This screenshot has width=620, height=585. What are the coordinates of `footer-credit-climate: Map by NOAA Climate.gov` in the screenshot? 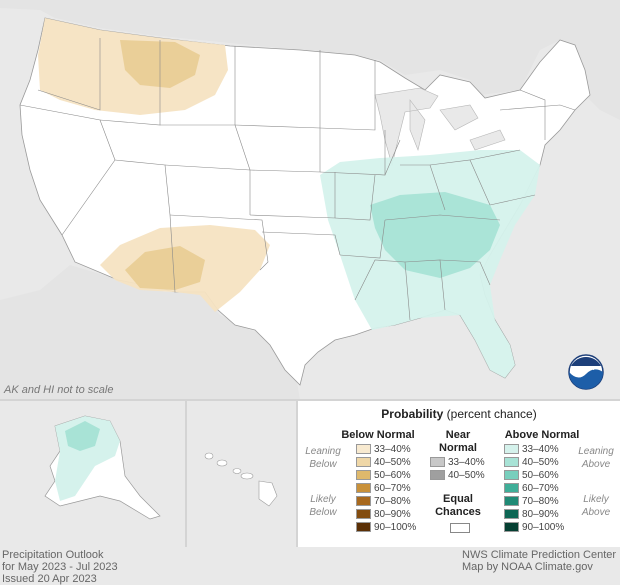 It's located at (527, 567).